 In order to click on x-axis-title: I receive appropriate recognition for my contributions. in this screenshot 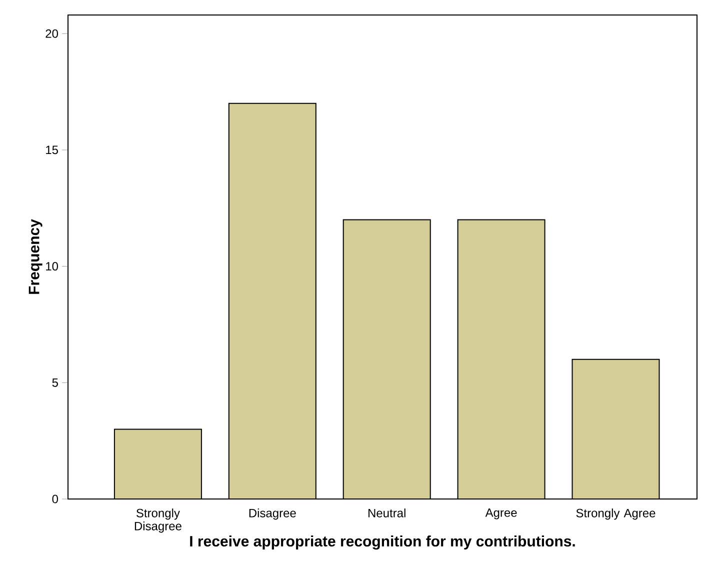, I will do `click(382, 543)`.